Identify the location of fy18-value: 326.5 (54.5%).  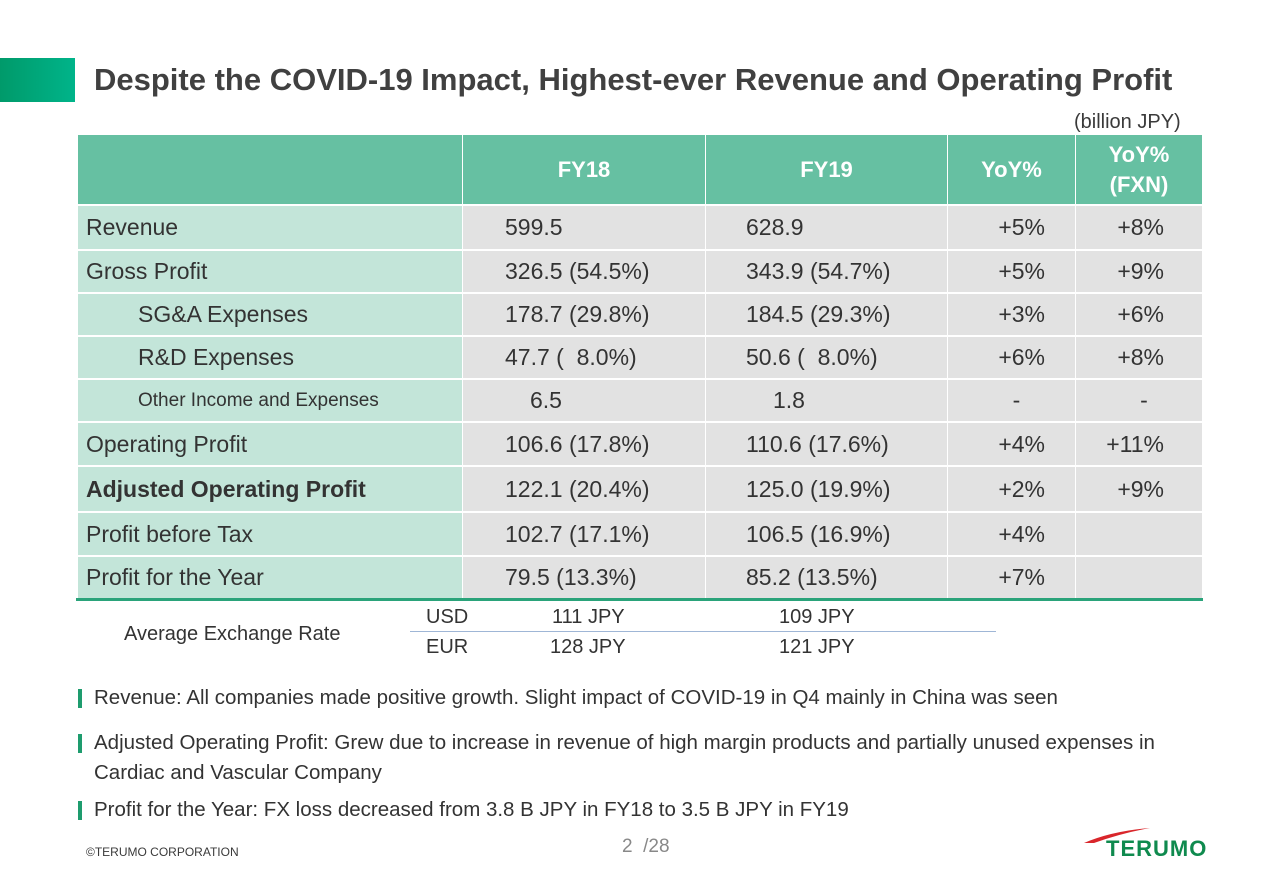
(584, 271).